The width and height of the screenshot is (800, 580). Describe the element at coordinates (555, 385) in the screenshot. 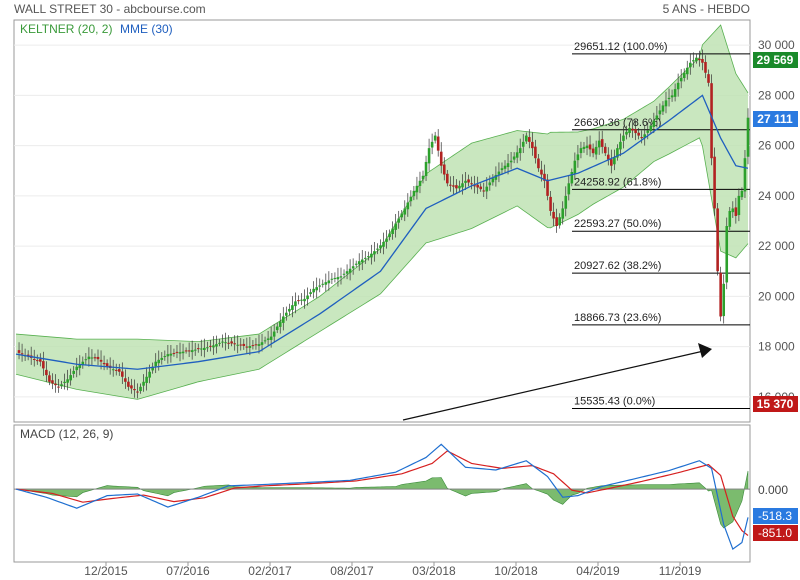

I see `trend-line` at that location.